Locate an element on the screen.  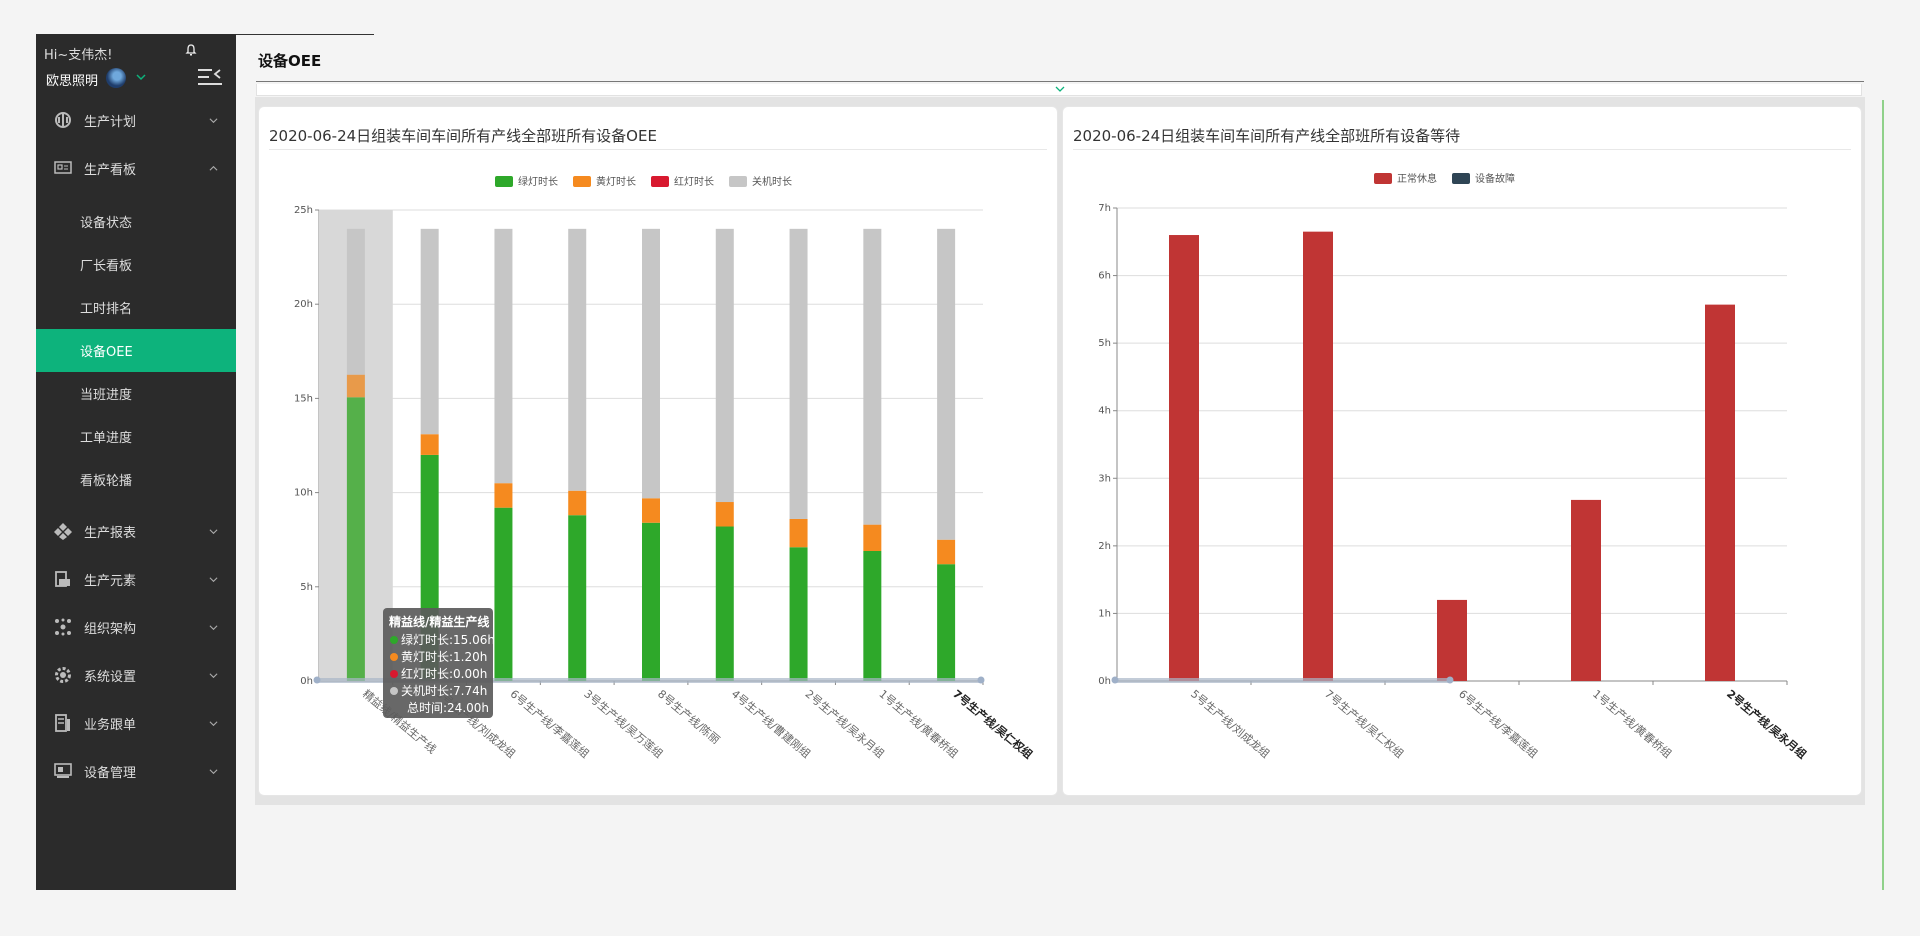
sidebar-item-settings: 系统设置 is located at coordinates (136, 675).